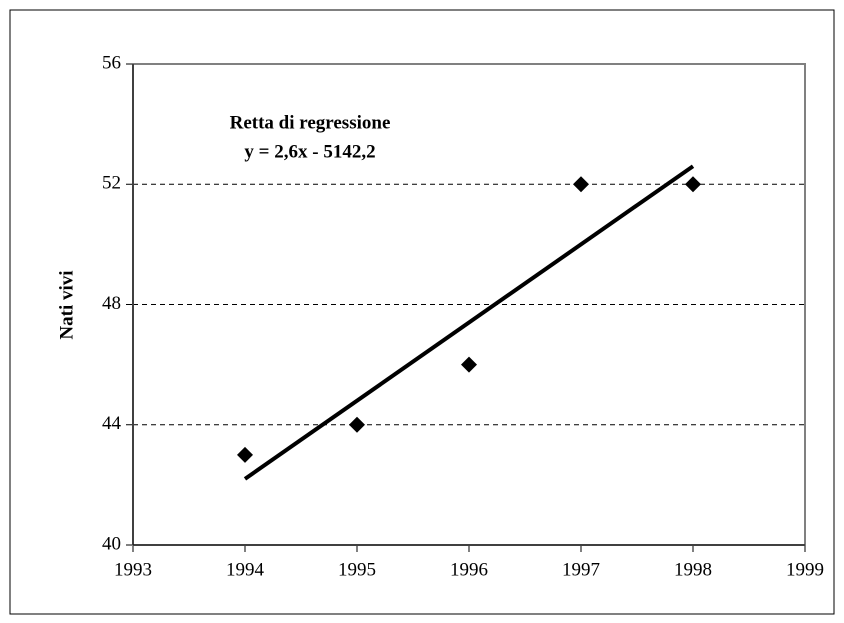 This screenshot has width=844, height=623. Describe the element at coordinates (693, 569) in the screenshot. I see `x-tick-label: 1998` at that location.